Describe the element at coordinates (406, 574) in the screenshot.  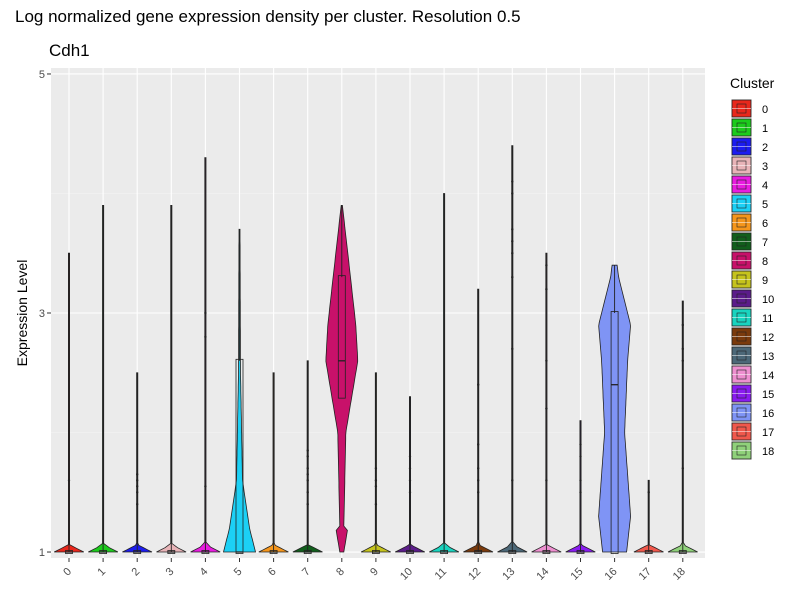
I see `x-tick-label: 10` at that location.